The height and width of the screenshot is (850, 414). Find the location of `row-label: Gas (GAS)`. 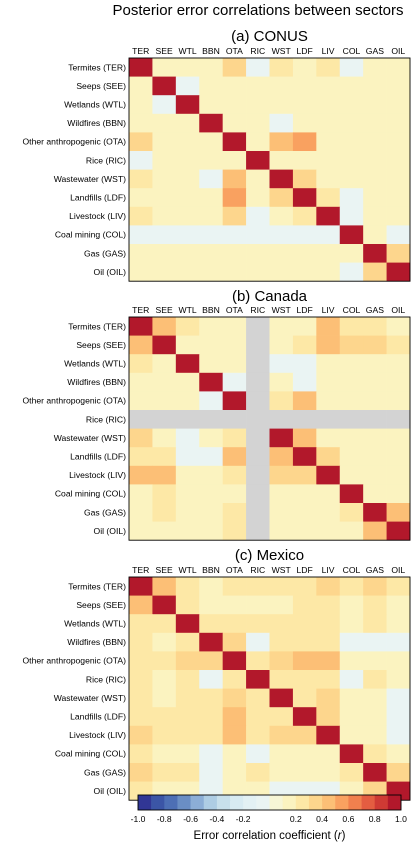

row-label: Gas (GAS) is located at coordinates (105, 772).